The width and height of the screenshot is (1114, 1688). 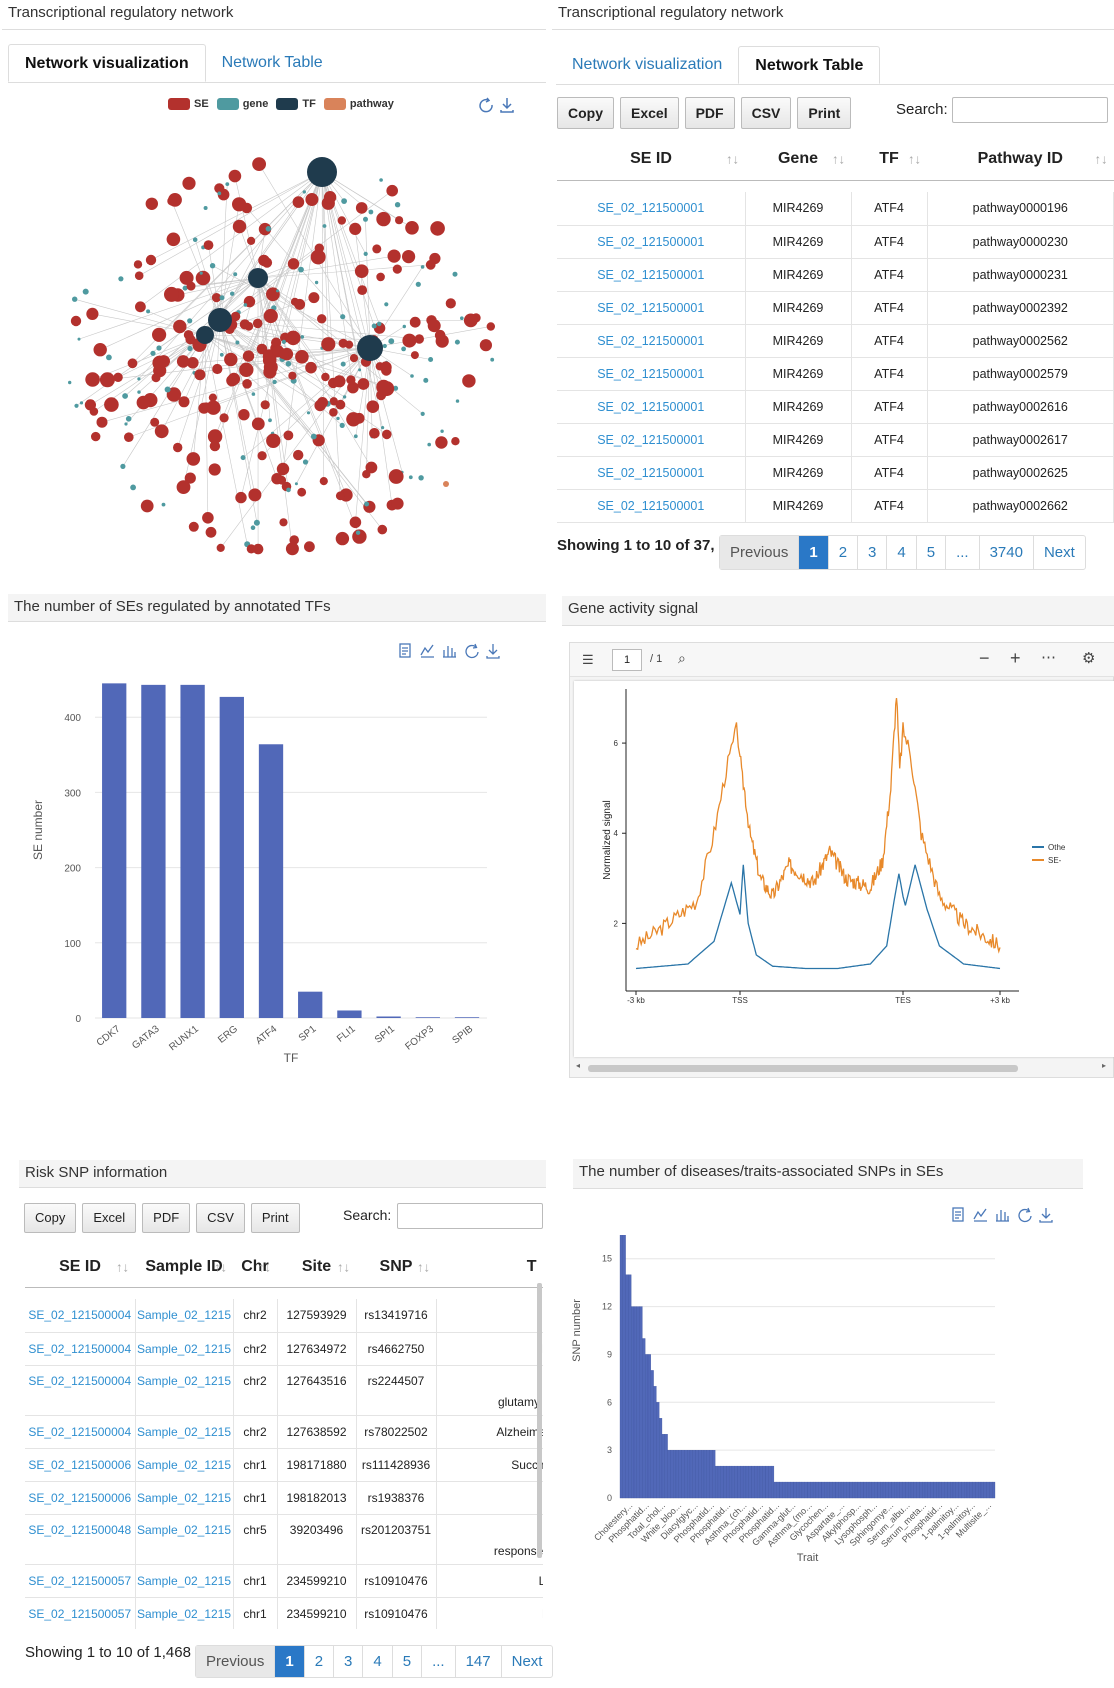 What do you see at coordinates (280, 355) in the screenshot?
I see `network-graph` at bounding box center [280, 355].